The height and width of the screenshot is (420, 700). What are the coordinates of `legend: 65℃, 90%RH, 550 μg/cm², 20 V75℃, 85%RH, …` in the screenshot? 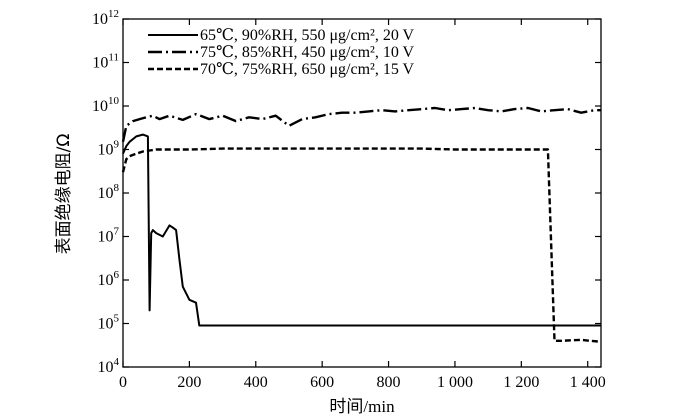 It's located at (281, 52).